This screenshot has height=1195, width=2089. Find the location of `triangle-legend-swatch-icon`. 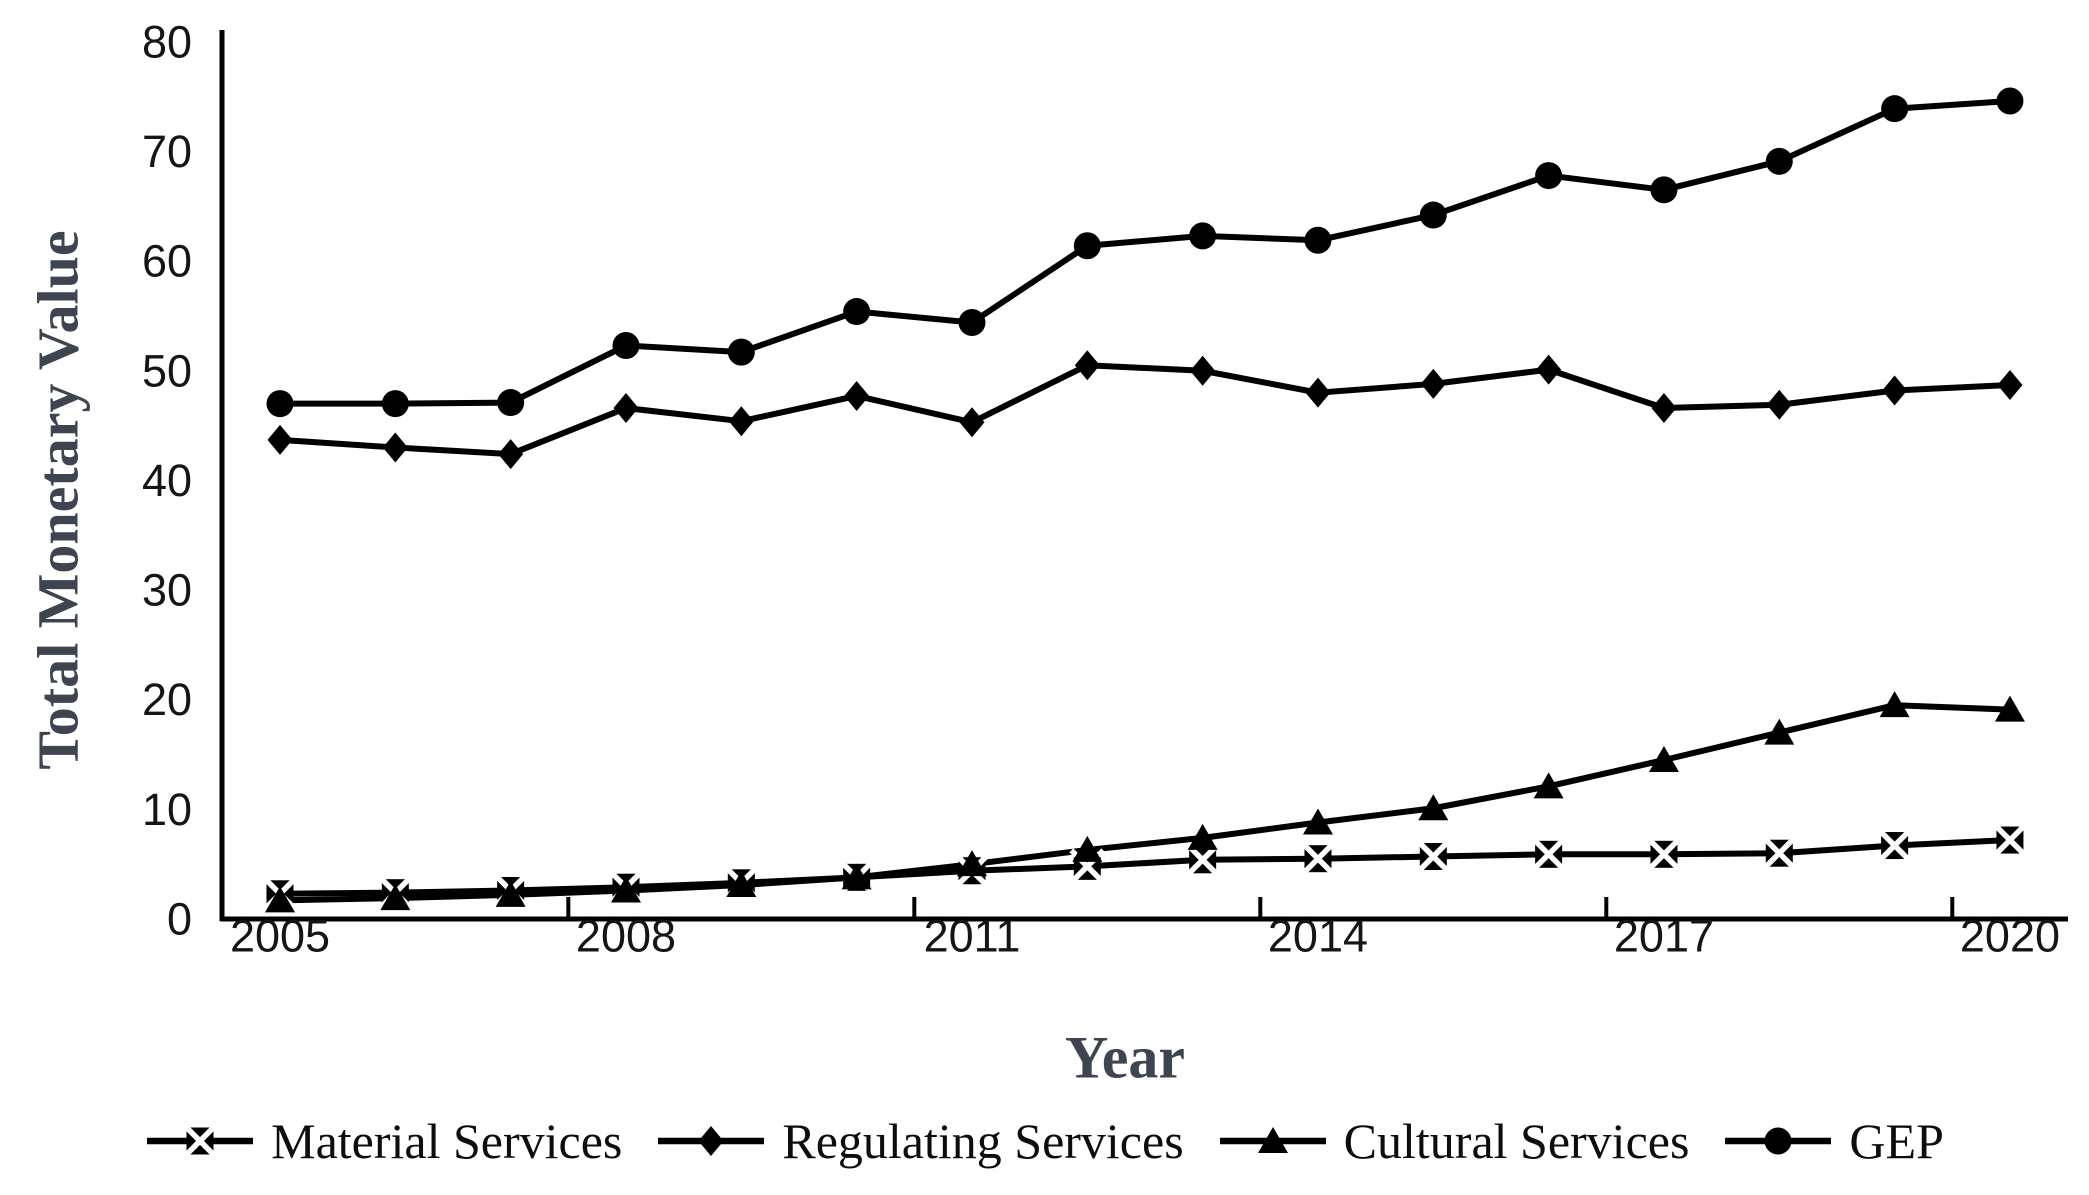

triangle-legend-swatch-icon is located at coordinates (1272, 1140).